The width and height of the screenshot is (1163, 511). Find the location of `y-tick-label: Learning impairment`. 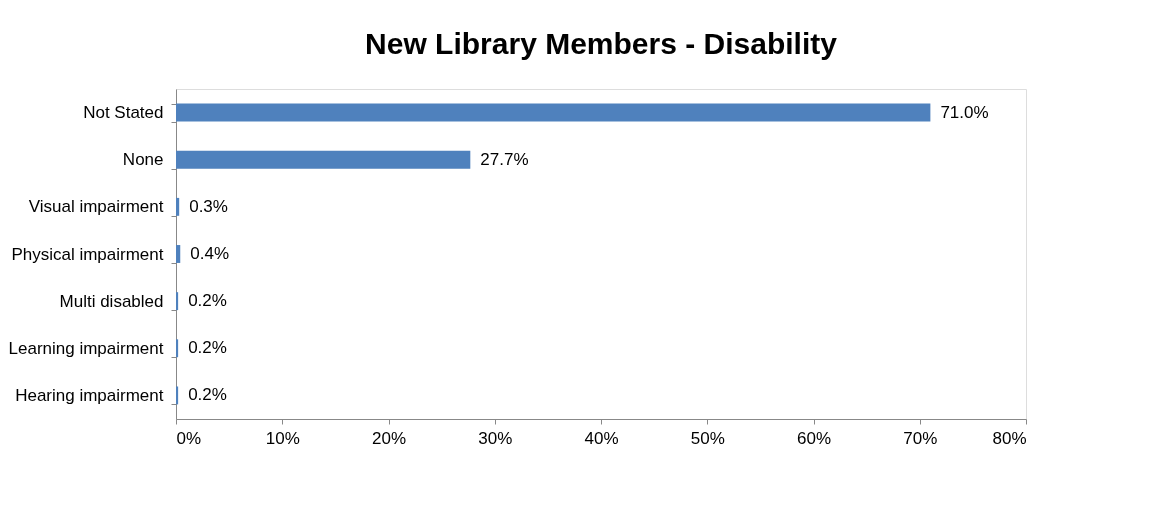

y-tick-label: Learning impairment is located at coordinates (86, 348).